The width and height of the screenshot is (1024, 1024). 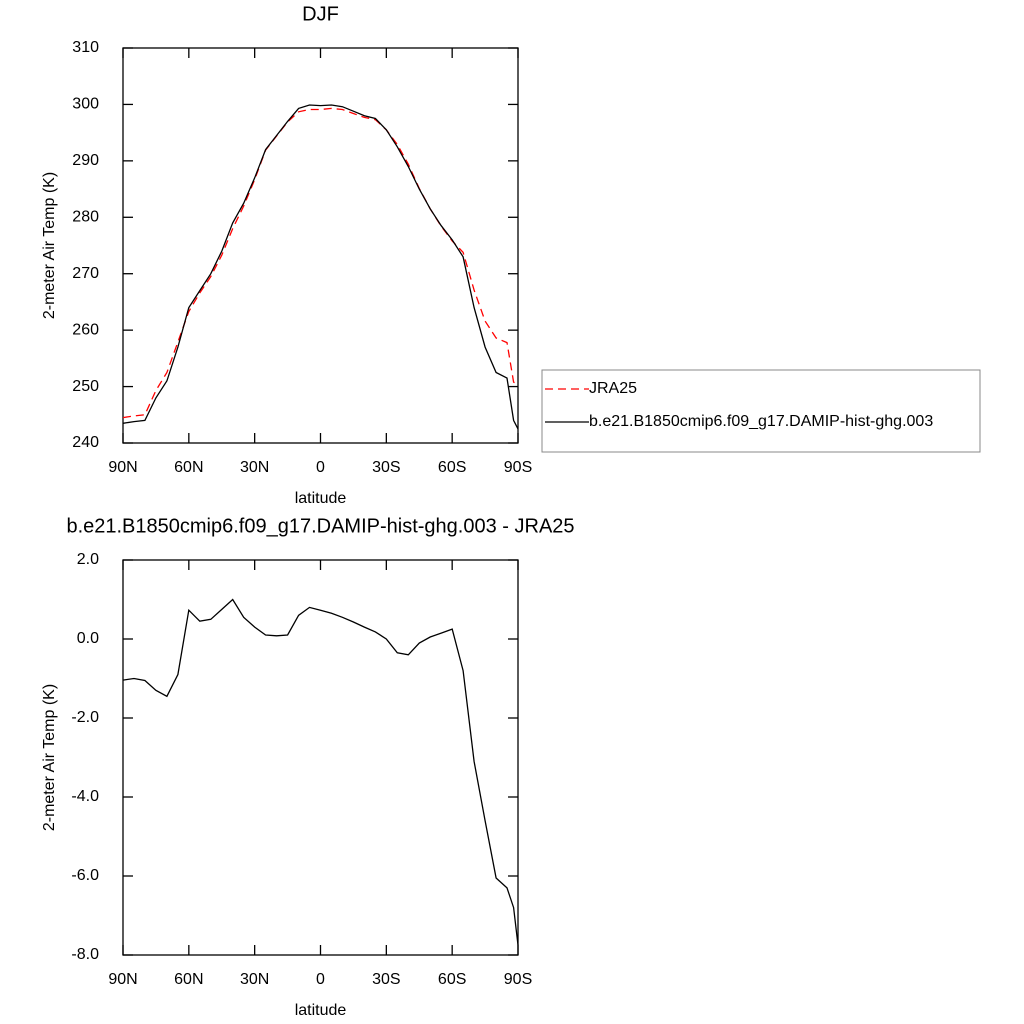 What do you see at coordinates (85, 217) in the screenshot?
I see `y-tick-label: 280` at bounding box center [85, 217].